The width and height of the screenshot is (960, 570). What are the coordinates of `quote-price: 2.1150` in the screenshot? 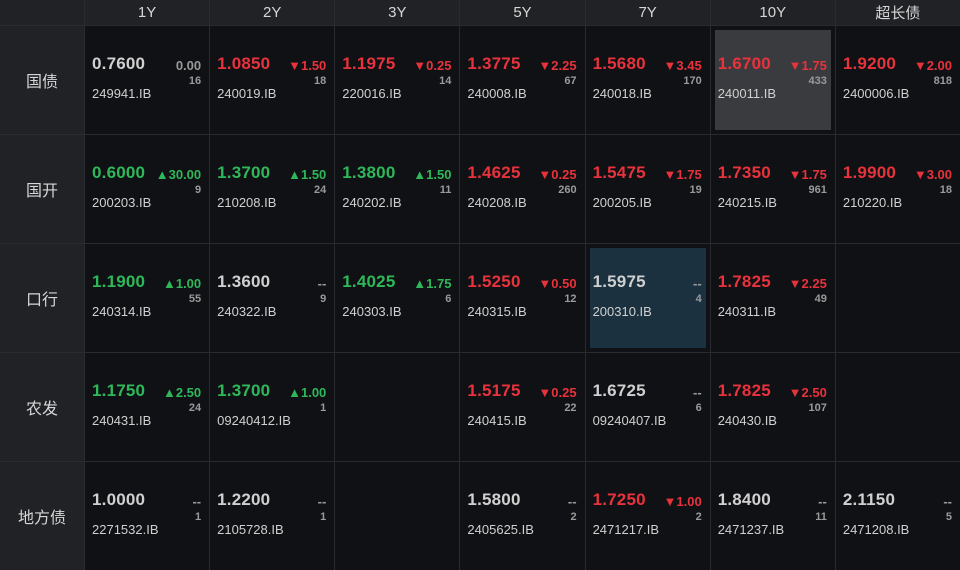 It's located at (869, 499).